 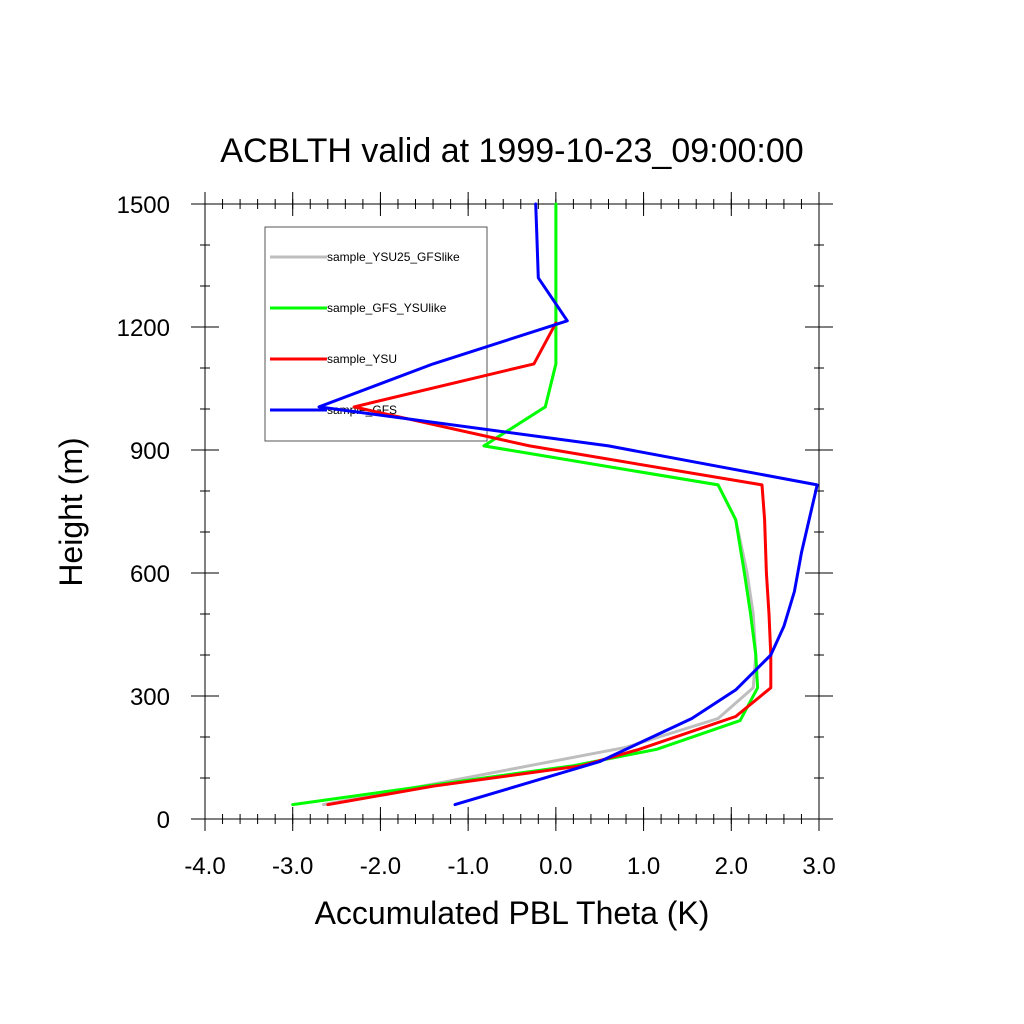 I want to click on x-tick-label: 3.0, so click(x=818, y=866).